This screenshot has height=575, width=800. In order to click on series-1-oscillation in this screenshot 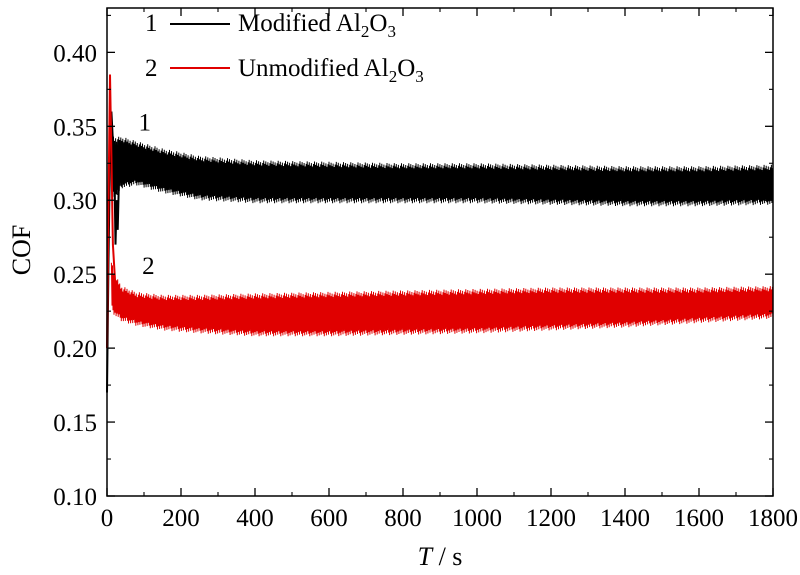, I will do `click(442, 170)`.